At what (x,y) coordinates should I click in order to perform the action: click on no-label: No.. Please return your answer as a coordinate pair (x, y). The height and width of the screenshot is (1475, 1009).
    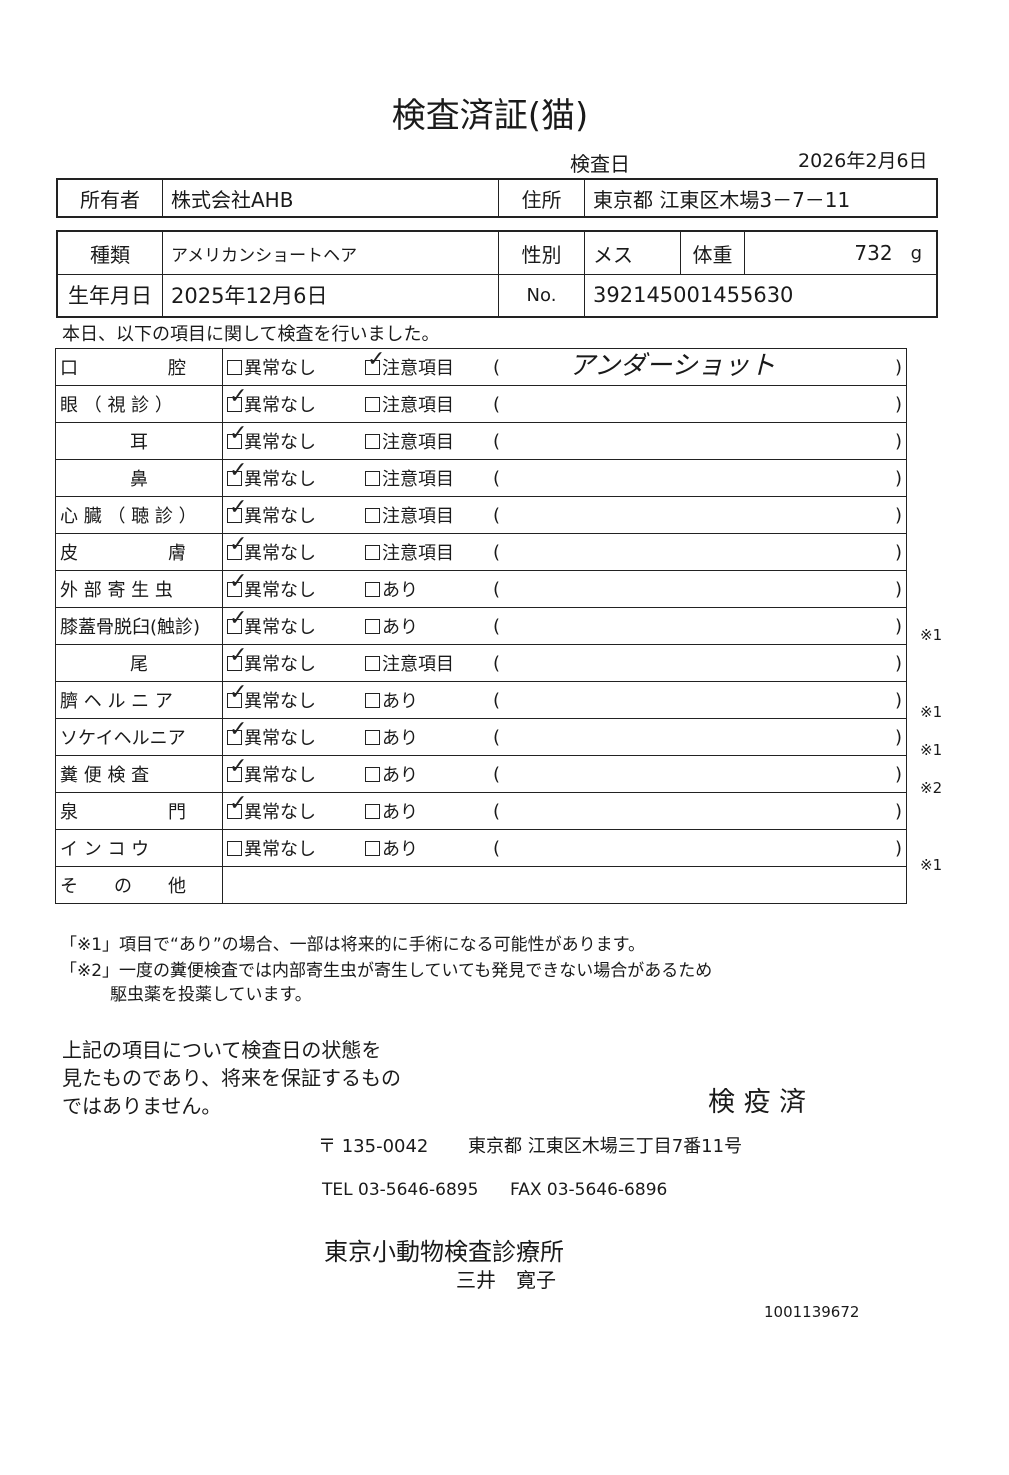
    Looking at the image, I should click on (541, 295).